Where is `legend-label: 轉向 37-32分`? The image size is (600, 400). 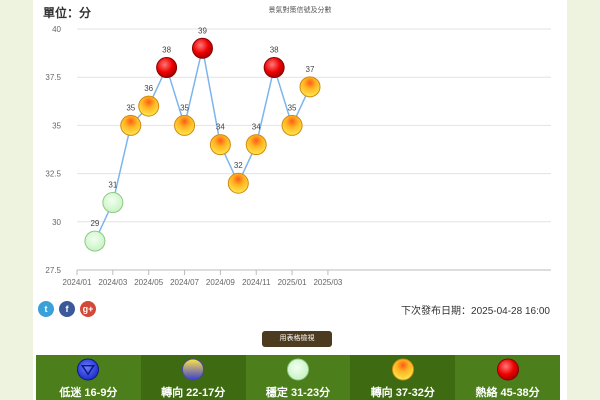 legend-label: 轉向 37-32分 is located at coordinates (402, 393).